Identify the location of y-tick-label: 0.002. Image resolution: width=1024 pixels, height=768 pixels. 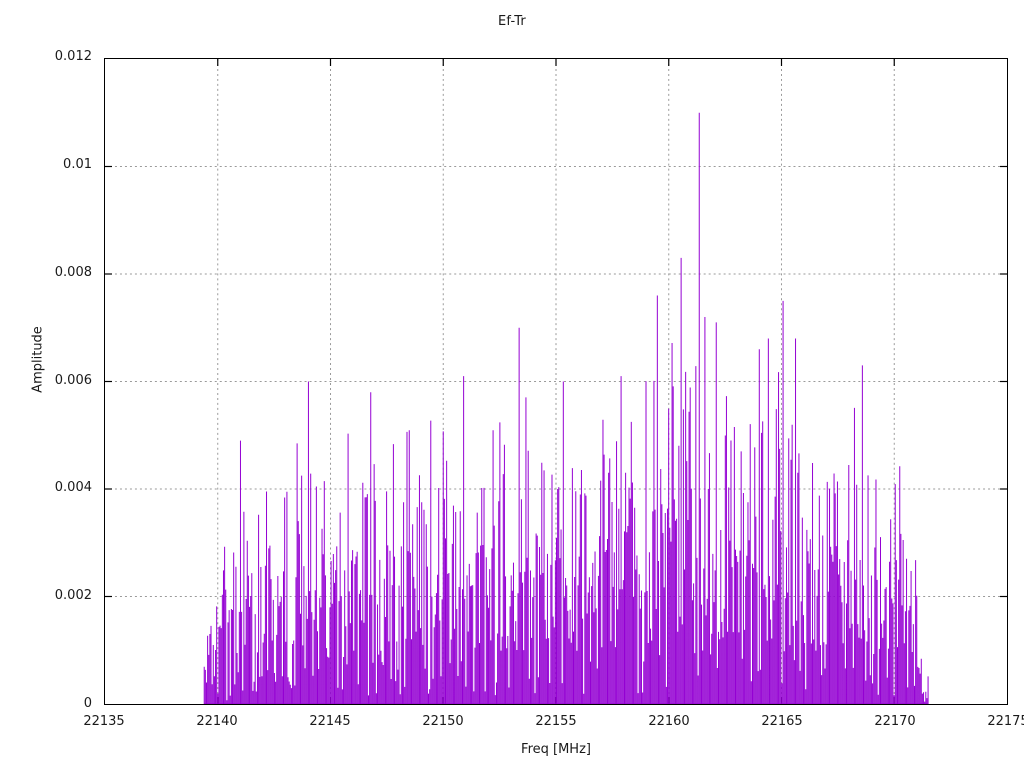
(73, 596).